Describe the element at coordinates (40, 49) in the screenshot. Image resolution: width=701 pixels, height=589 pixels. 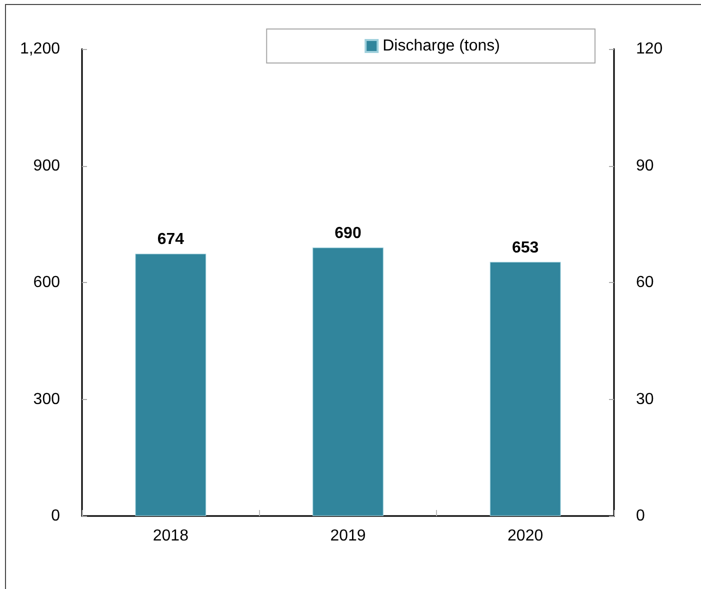
I see `y-tick-label: 1,200` at that location.